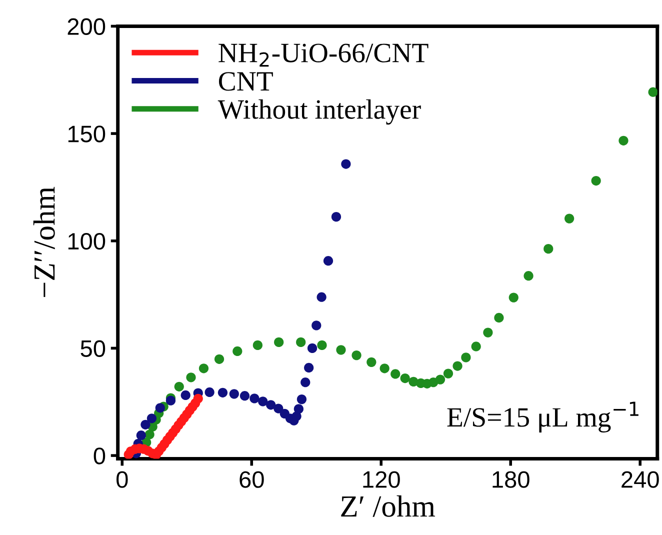  I want to click on x-tick-label: 120, so click(381, 479).